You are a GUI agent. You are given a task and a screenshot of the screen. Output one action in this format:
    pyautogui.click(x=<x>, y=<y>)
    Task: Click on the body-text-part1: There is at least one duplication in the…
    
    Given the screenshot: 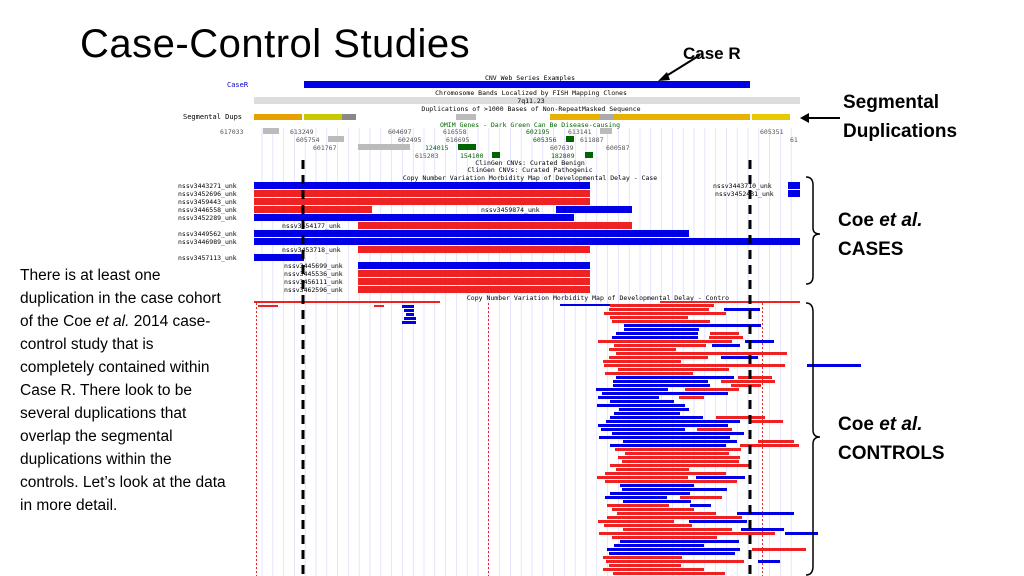 What is the action you would take?
    pyautogui.click(x=120, y=298)
    